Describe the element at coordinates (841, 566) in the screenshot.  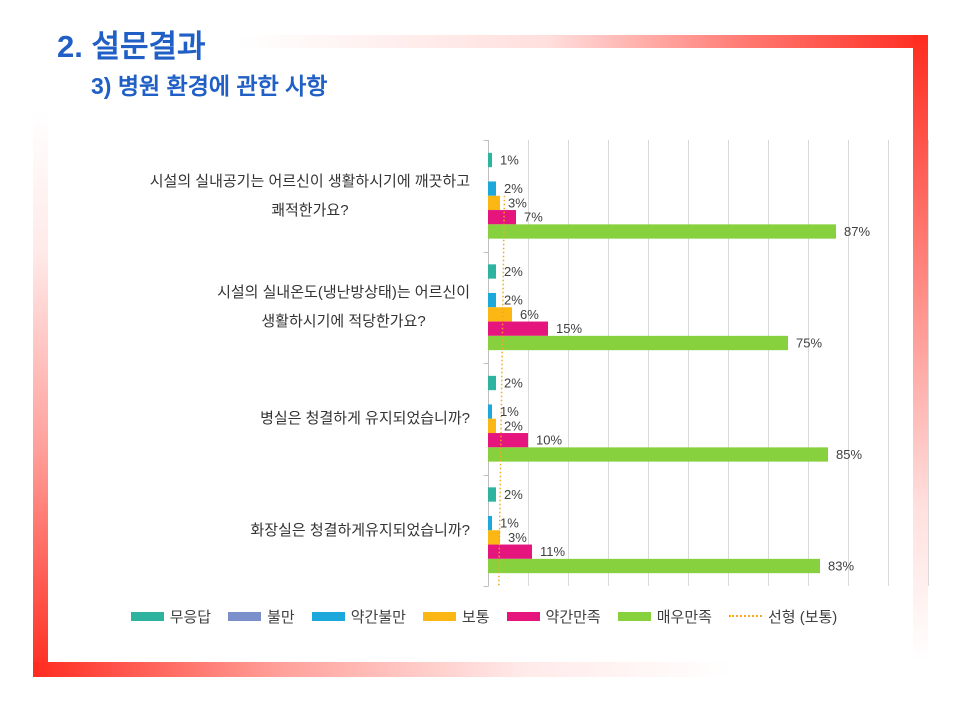
I see `data-label: 83%` at that location.